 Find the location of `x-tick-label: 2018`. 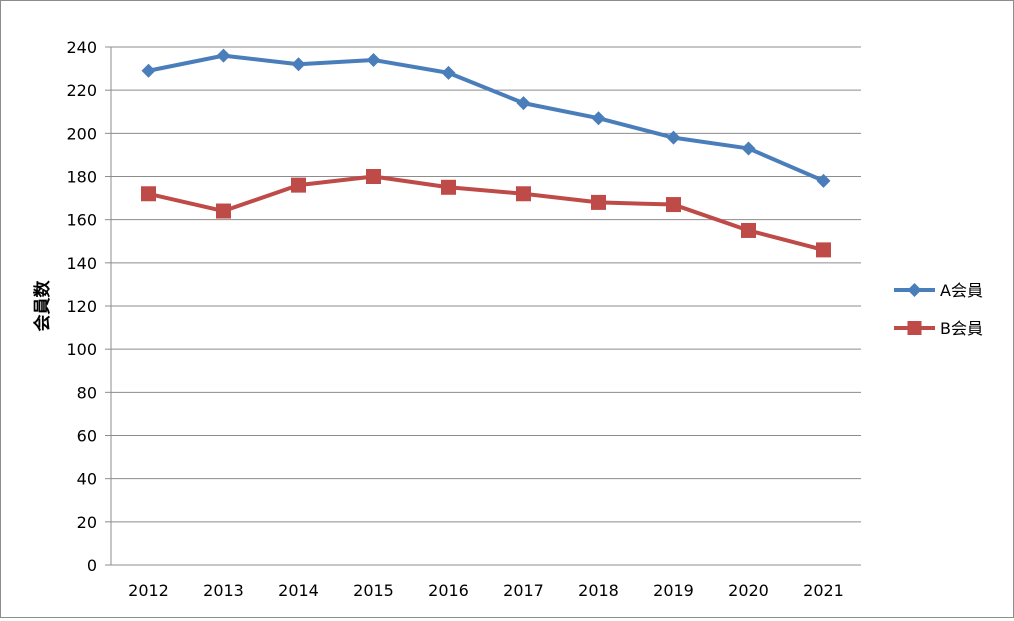

x-tick-label: 2018 is located at coordinates (598, 590).